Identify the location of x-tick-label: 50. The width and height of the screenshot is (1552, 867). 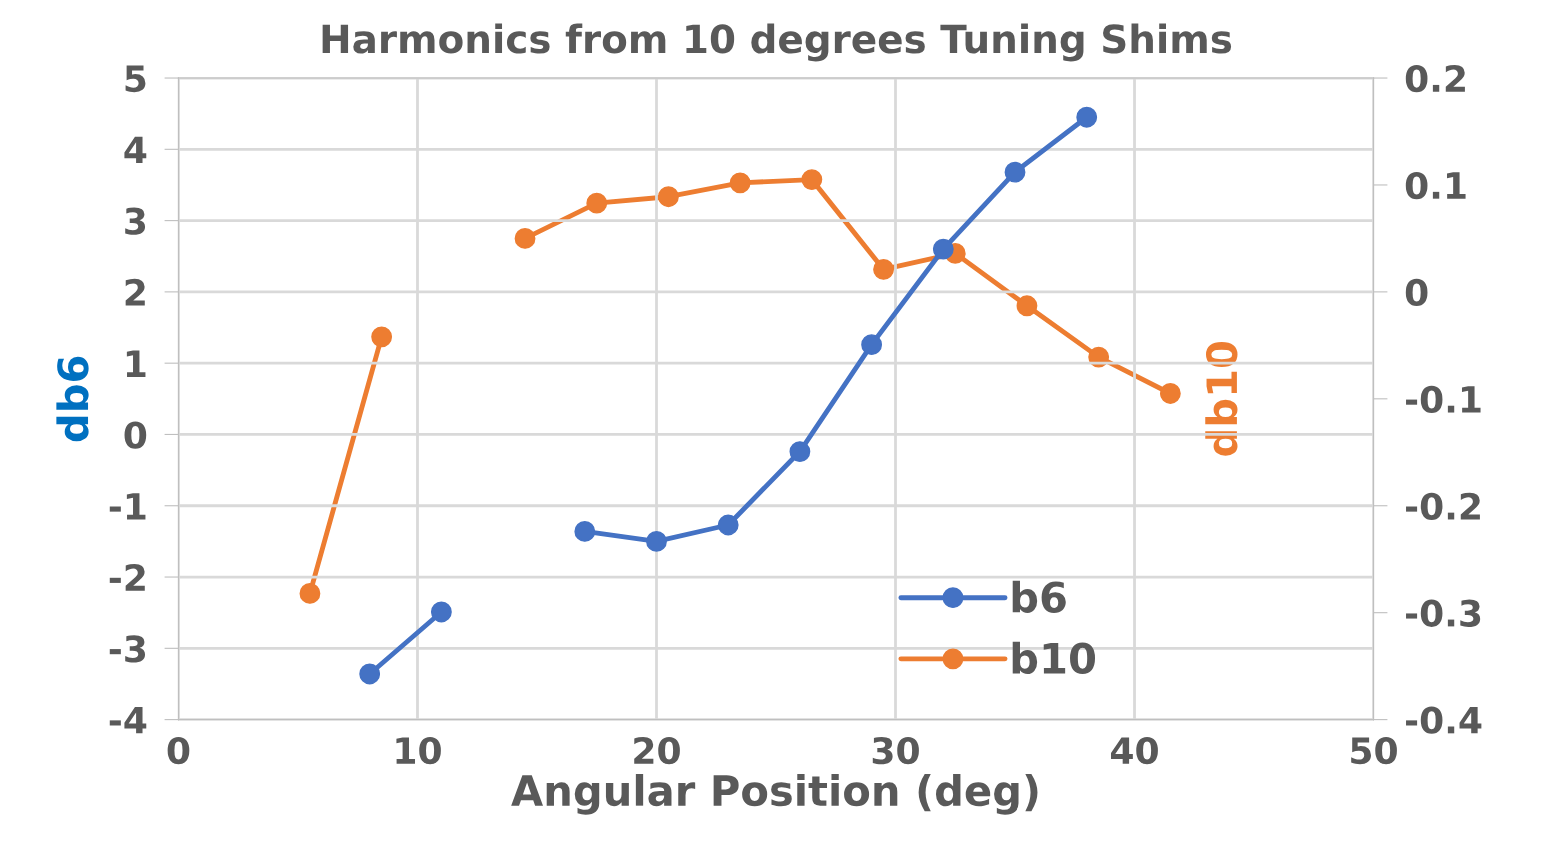
(1374, 750).